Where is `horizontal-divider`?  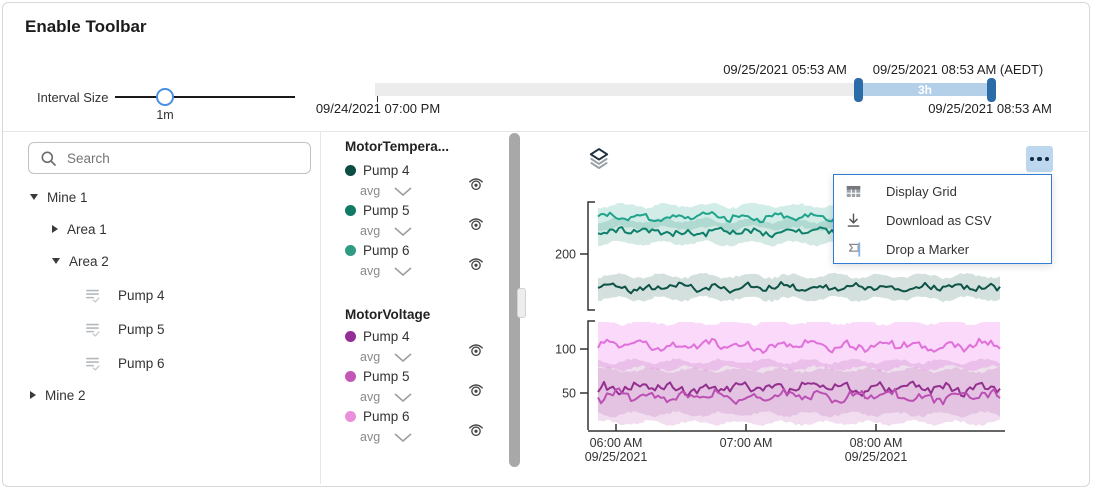 horizontal-divider is located at coordinates (545, 131).